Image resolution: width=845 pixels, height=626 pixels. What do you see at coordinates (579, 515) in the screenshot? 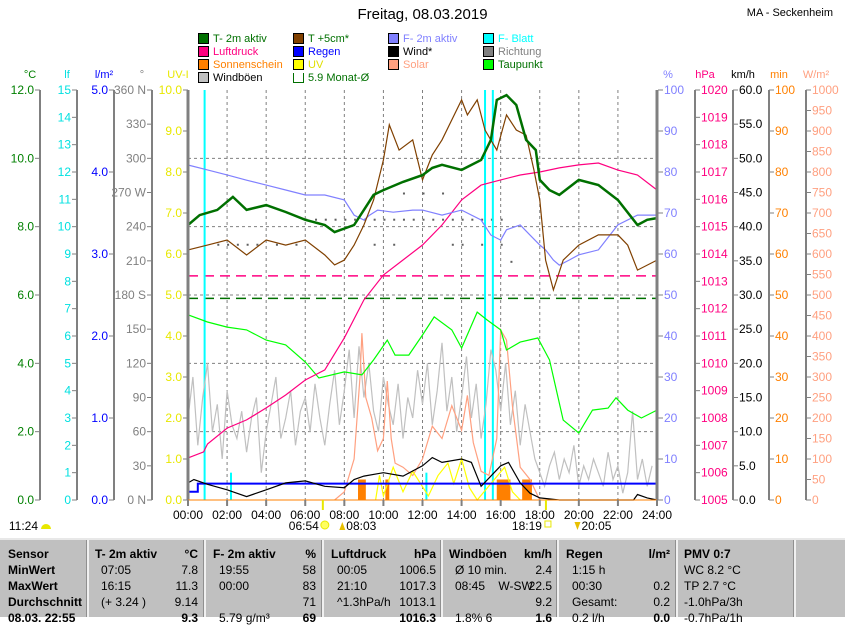
I see `x-axis-tick-label: 20:00` at bounding box center [579, 515].